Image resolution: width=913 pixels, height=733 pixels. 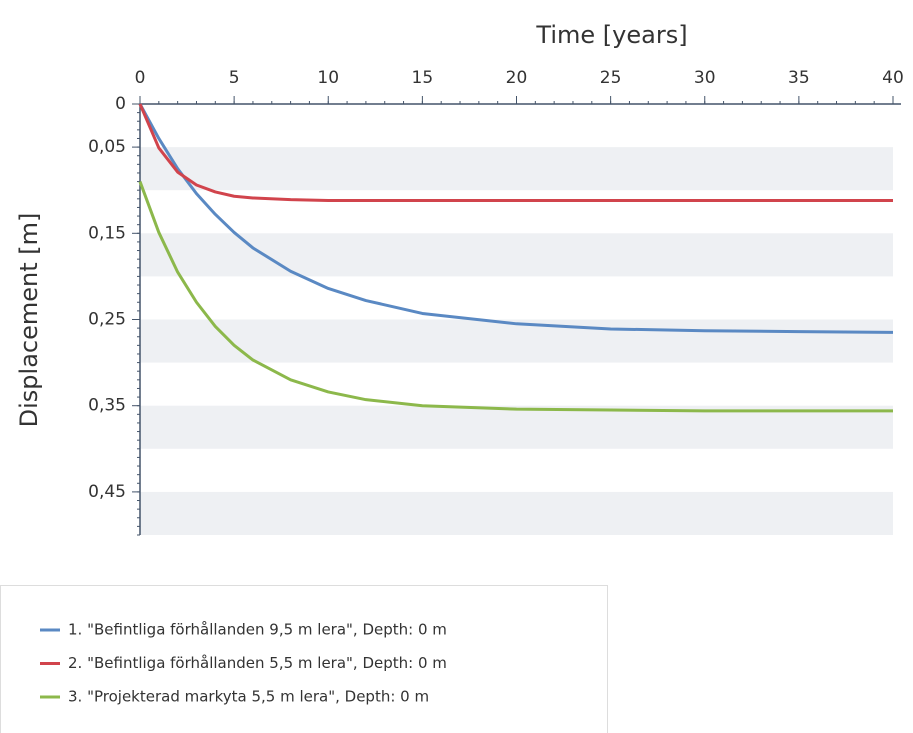 What do you see at coordinates (107, 320) in the screenshot?
I see `y-tick-label: 0,25` at bounding box center [107, 320].